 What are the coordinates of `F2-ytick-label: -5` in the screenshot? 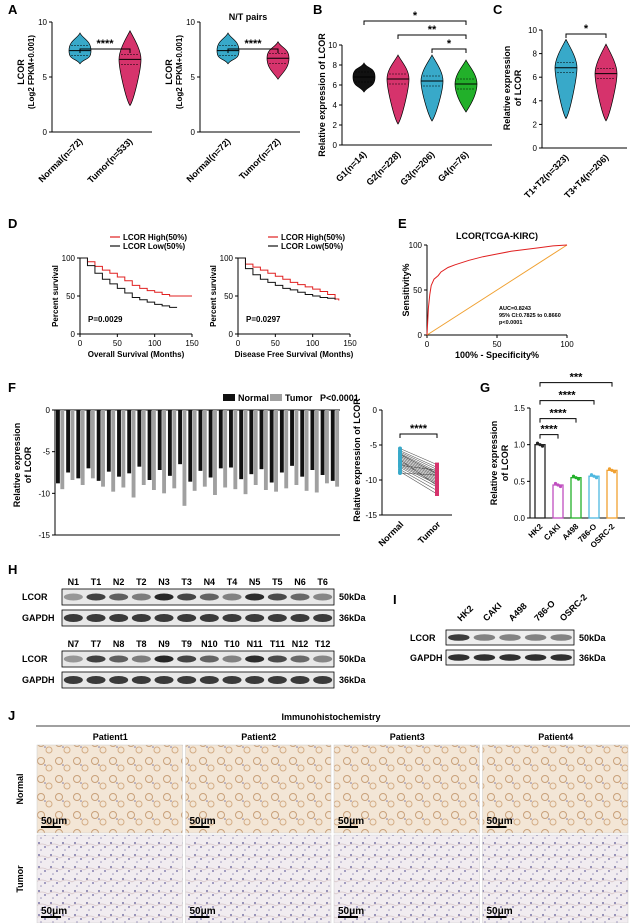 It's located at (374, 445).